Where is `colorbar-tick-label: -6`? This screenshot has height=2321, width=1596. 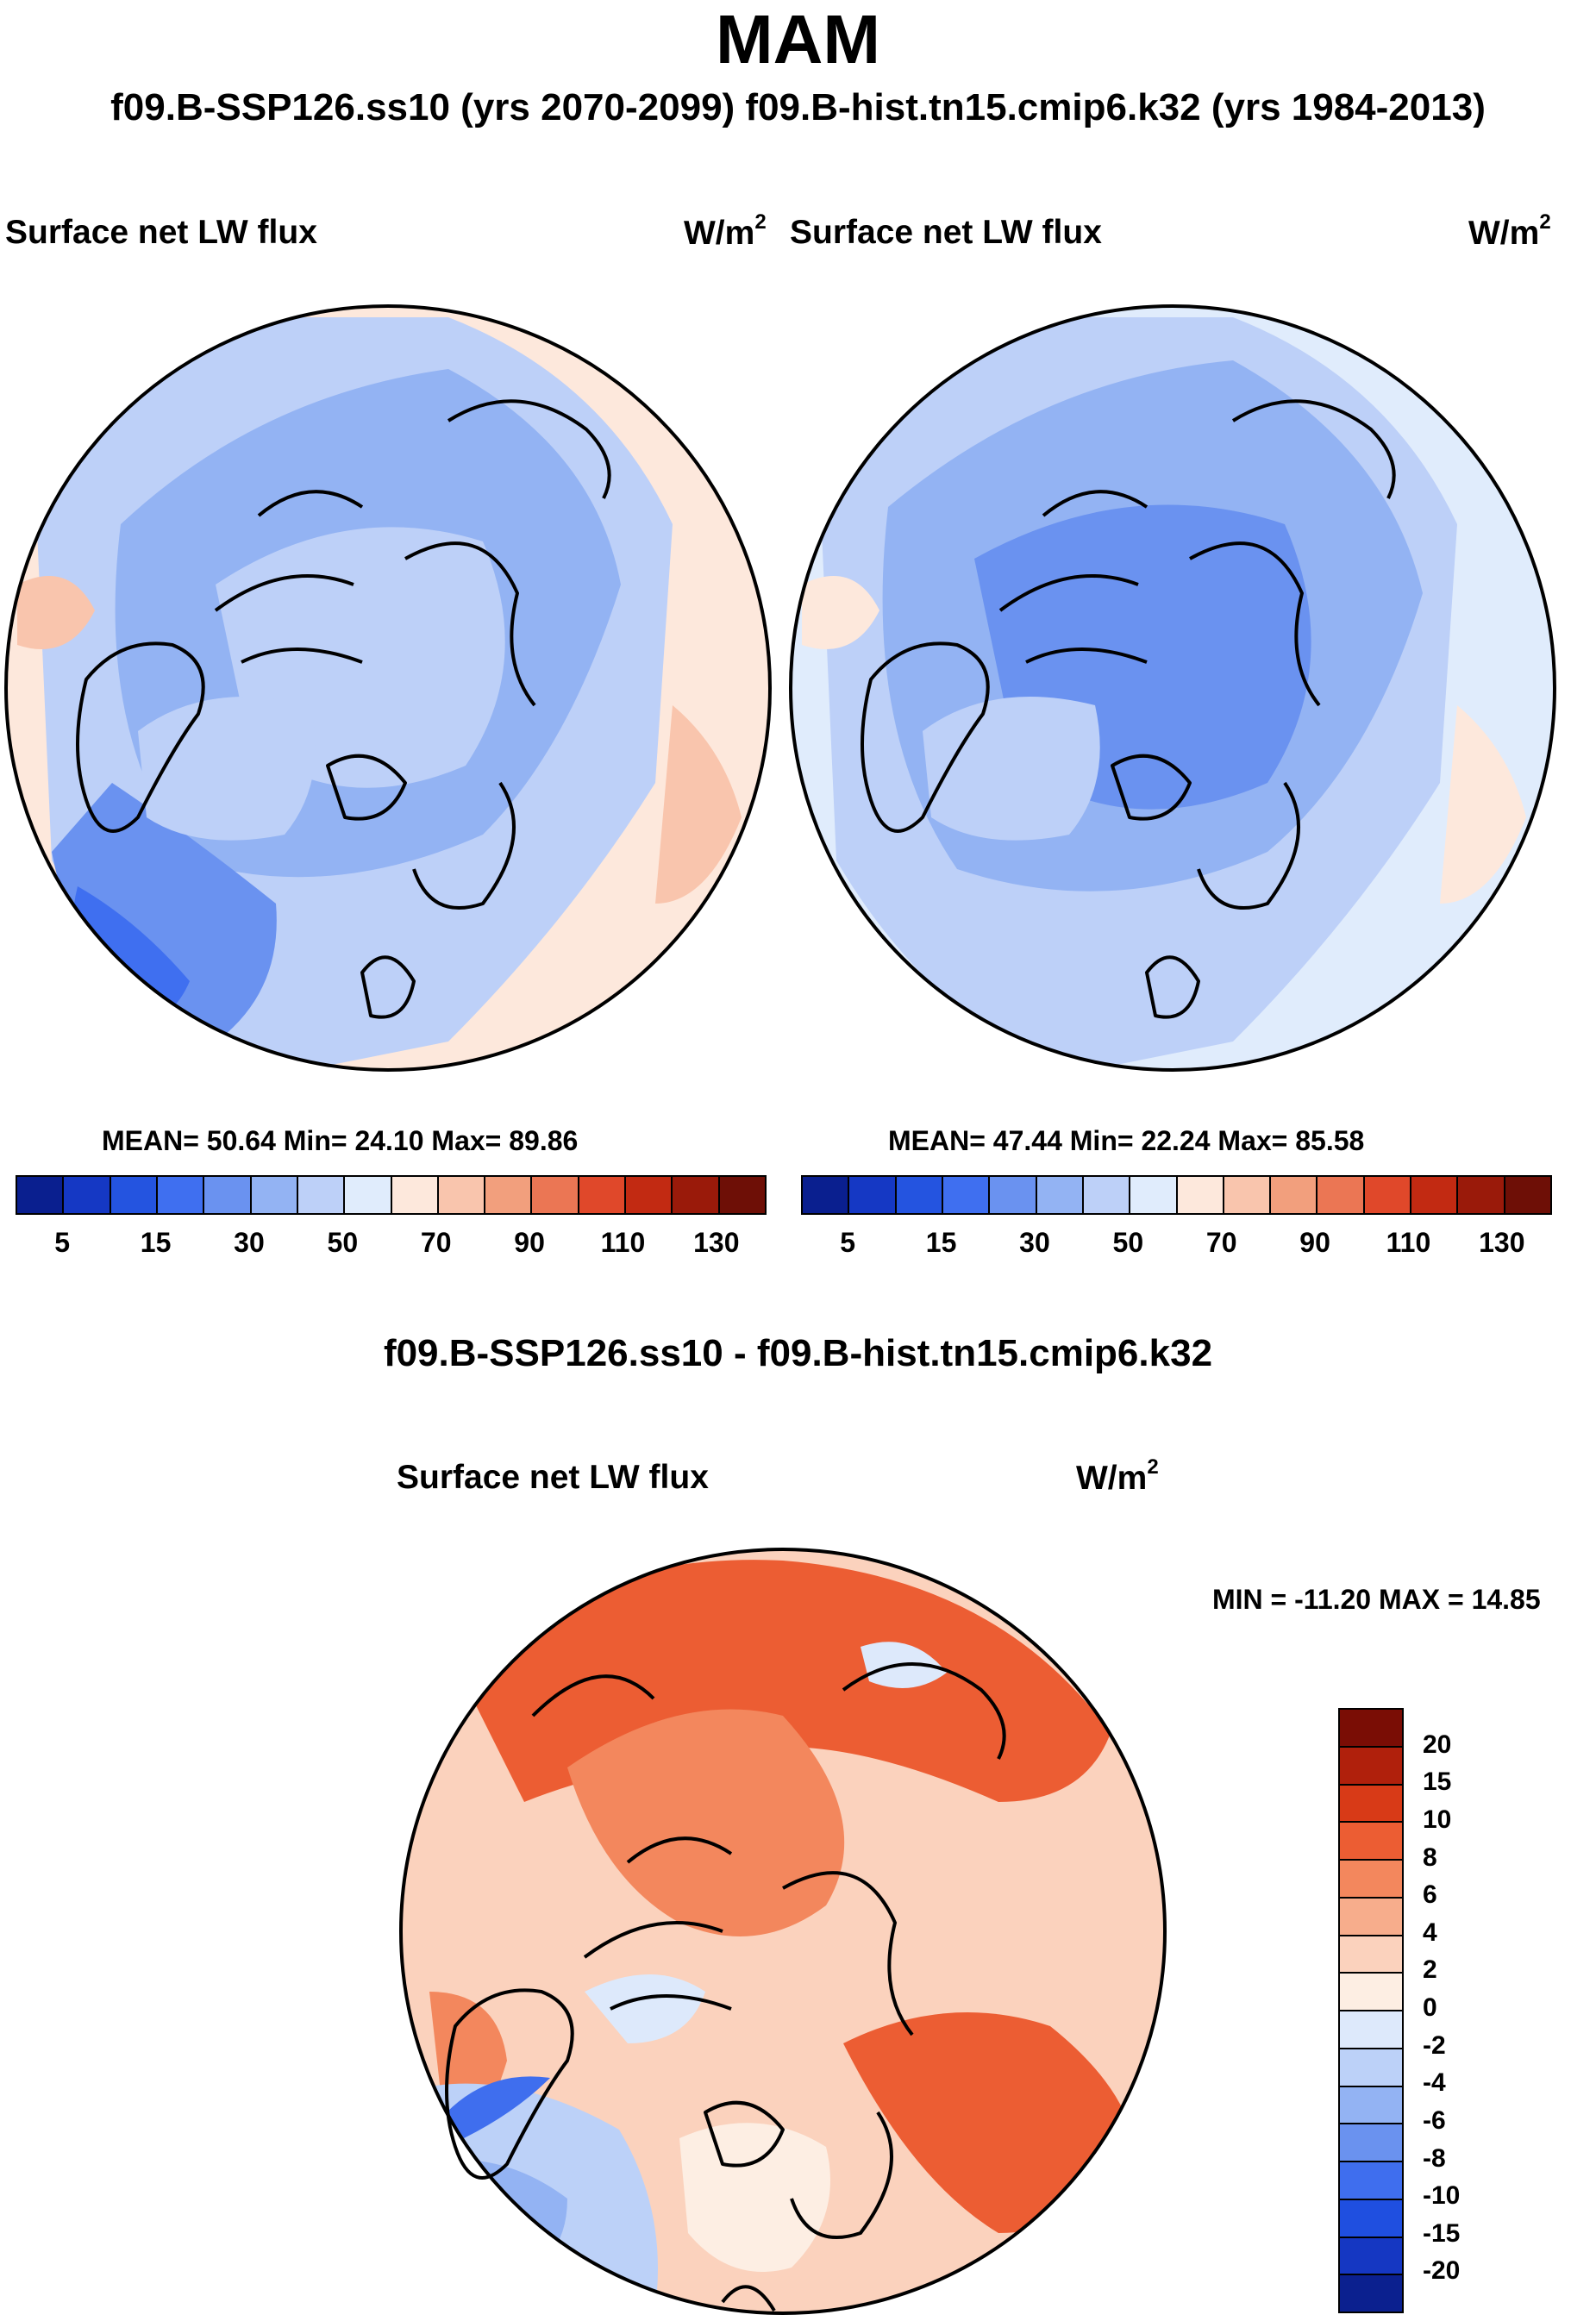 colorbar-tick-label: -6 is located at coordinates (1434, 2120).